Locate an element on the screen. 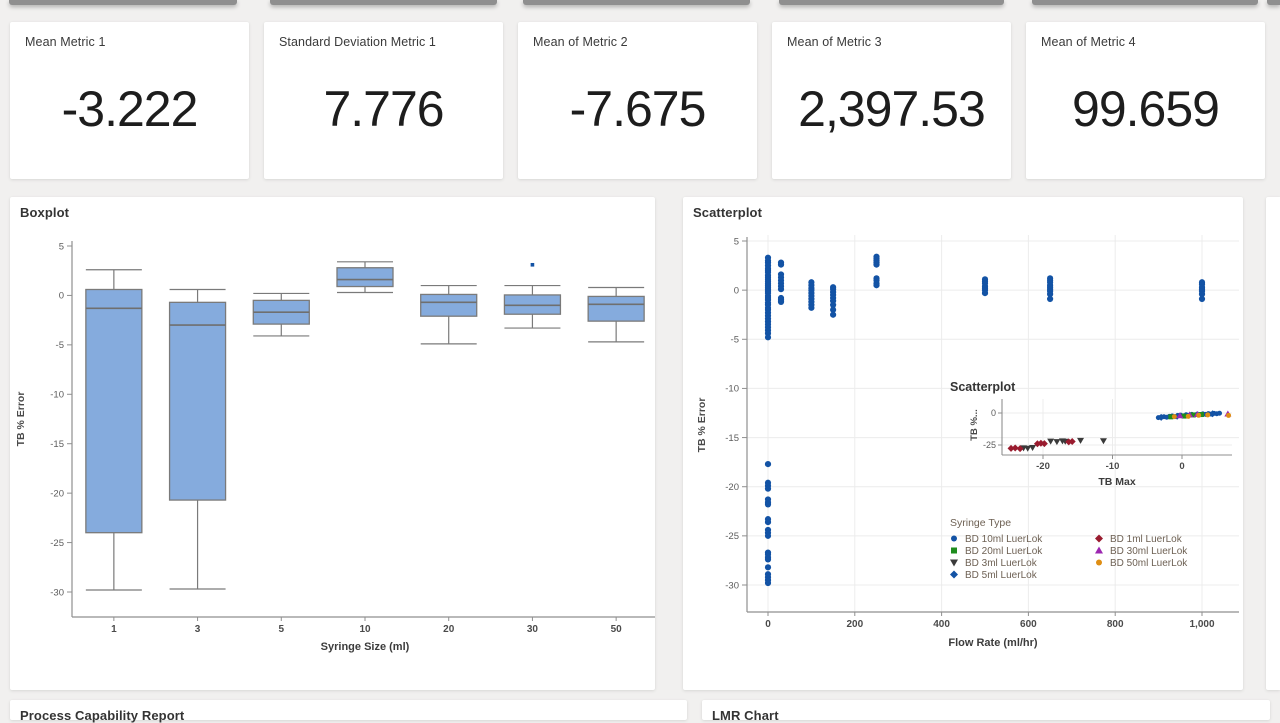  x-tick-label: 10 is located at coordinates (365, 629).